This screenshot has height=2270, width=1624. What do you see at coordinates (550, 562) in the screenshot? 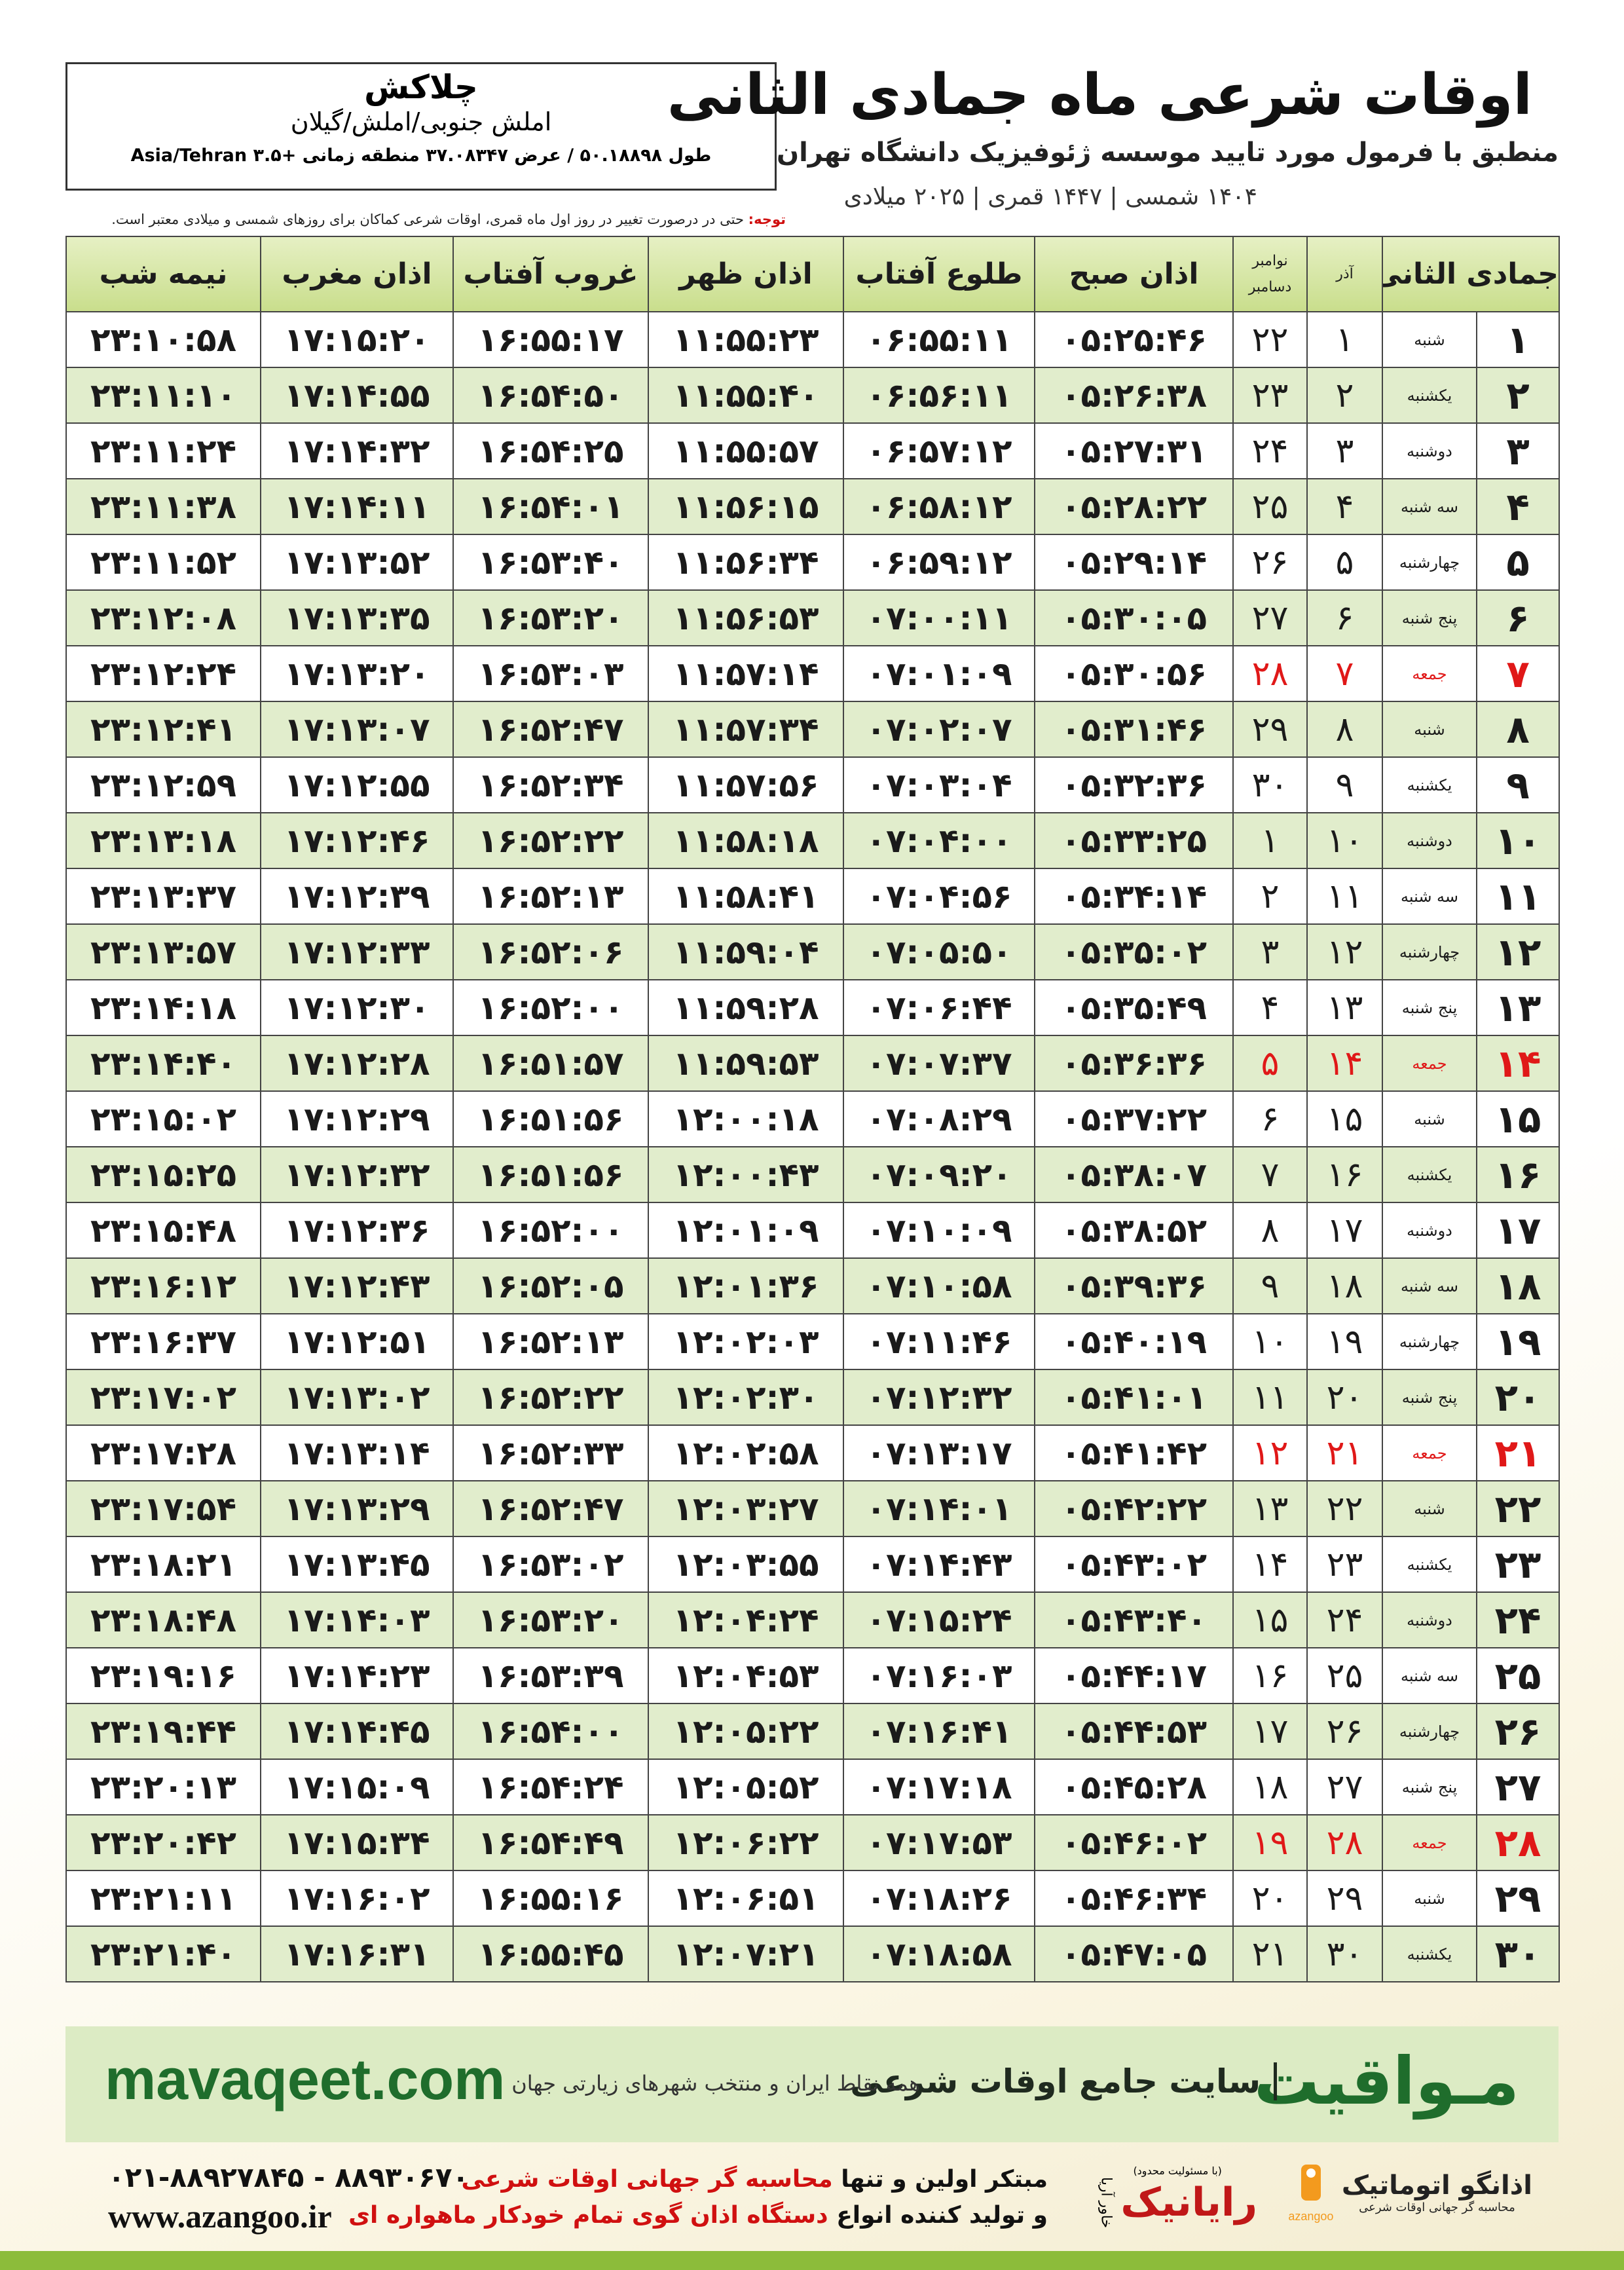
I see `sunset: ۱۶:۵۳:۴۰` at bounding box center [550, 562].